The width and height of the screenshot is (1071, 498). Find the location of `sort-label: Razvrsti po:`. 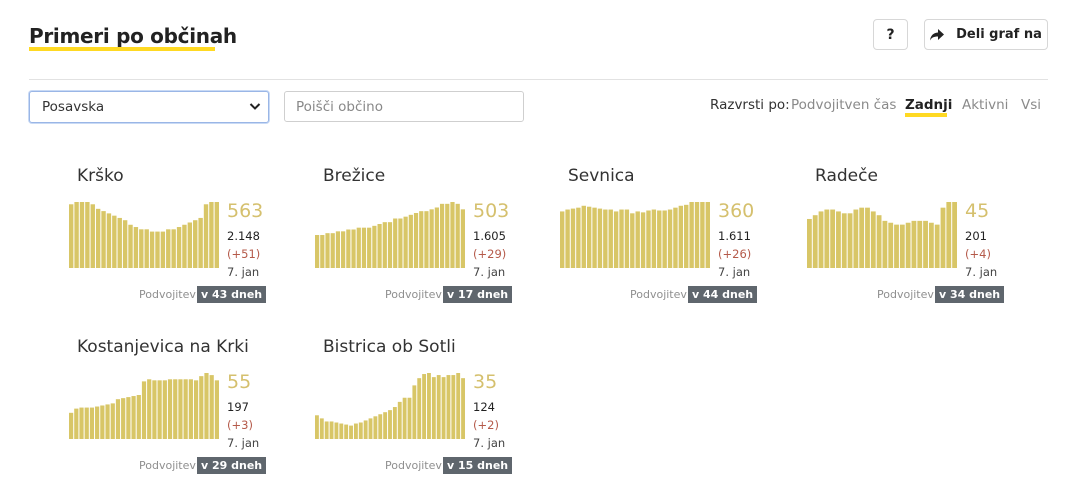

sort-label: Razvrsti po: is located at coordinates (750, 105).